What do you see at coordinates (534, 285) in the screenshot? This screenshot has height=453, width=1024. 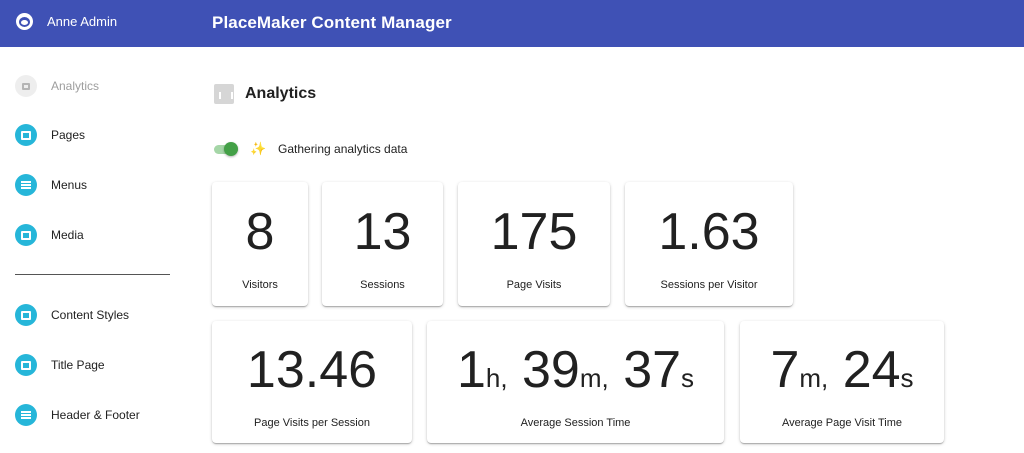 I see `stat-label: Page Visits` at bounding box center [534, 285].